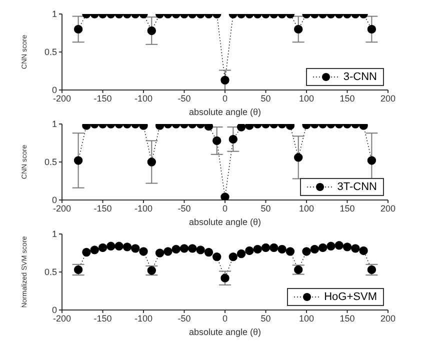 This screenshot has width=424, height=345. What do you see at coordinates (357, 187) in the screenshot?
I see `legend-label: 3T-CNN` at bounding box center [357, 187].